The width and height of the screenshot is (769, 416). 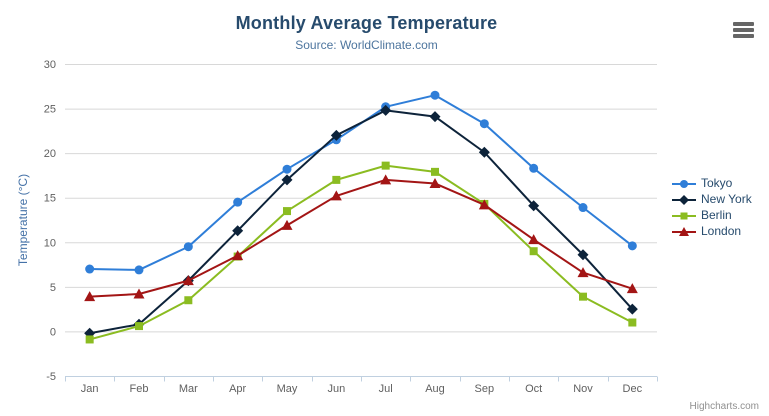 What do you see at coordinates (51, 377) in the screenshot?
I see `y-axis-tick-label: -5` at bounding box center [51, 377].